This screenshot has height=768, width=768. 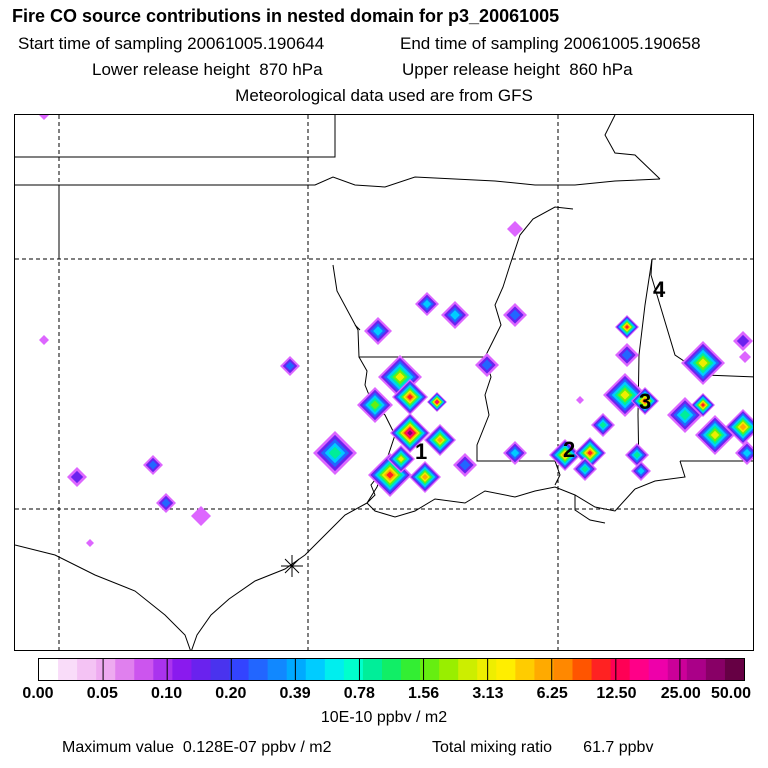 What do you see at coordinates (731, 693) in the screenshot?
I see `colorbar-tick-label: 50.00` at bounding box center [731, 693].